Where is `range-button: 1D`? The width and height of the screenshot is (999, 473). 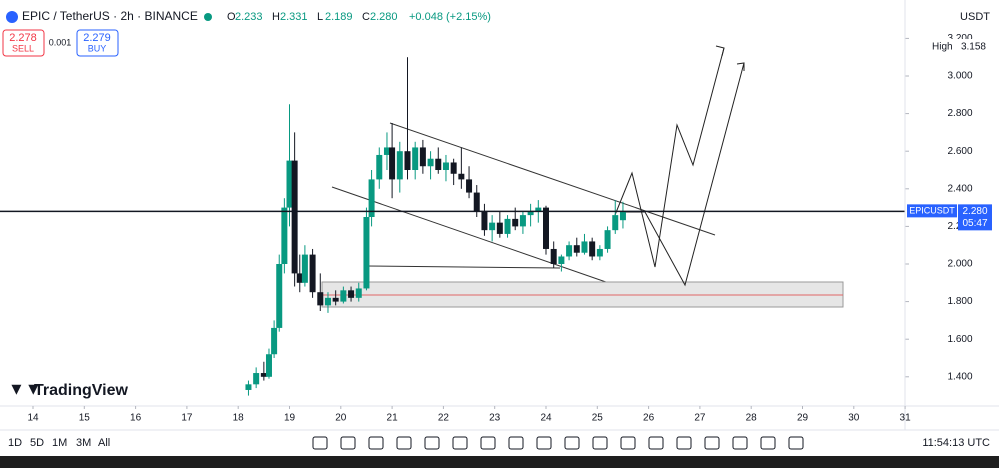
range-button: 1D is located at coordinates (15, 443).